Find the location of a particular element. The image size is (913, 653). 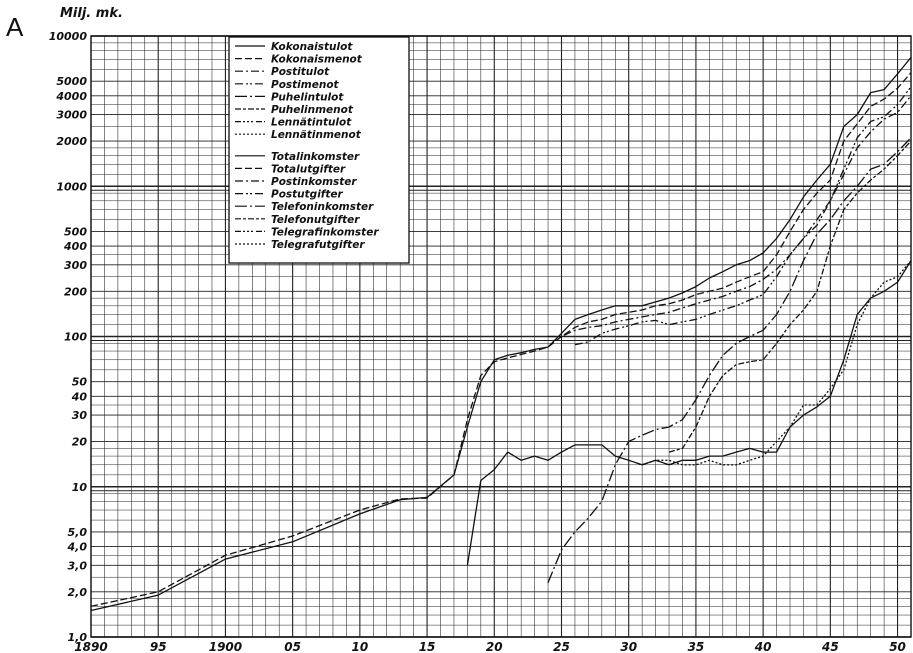

y-tick-label: 3,0 is located at coordinates (78, 565).